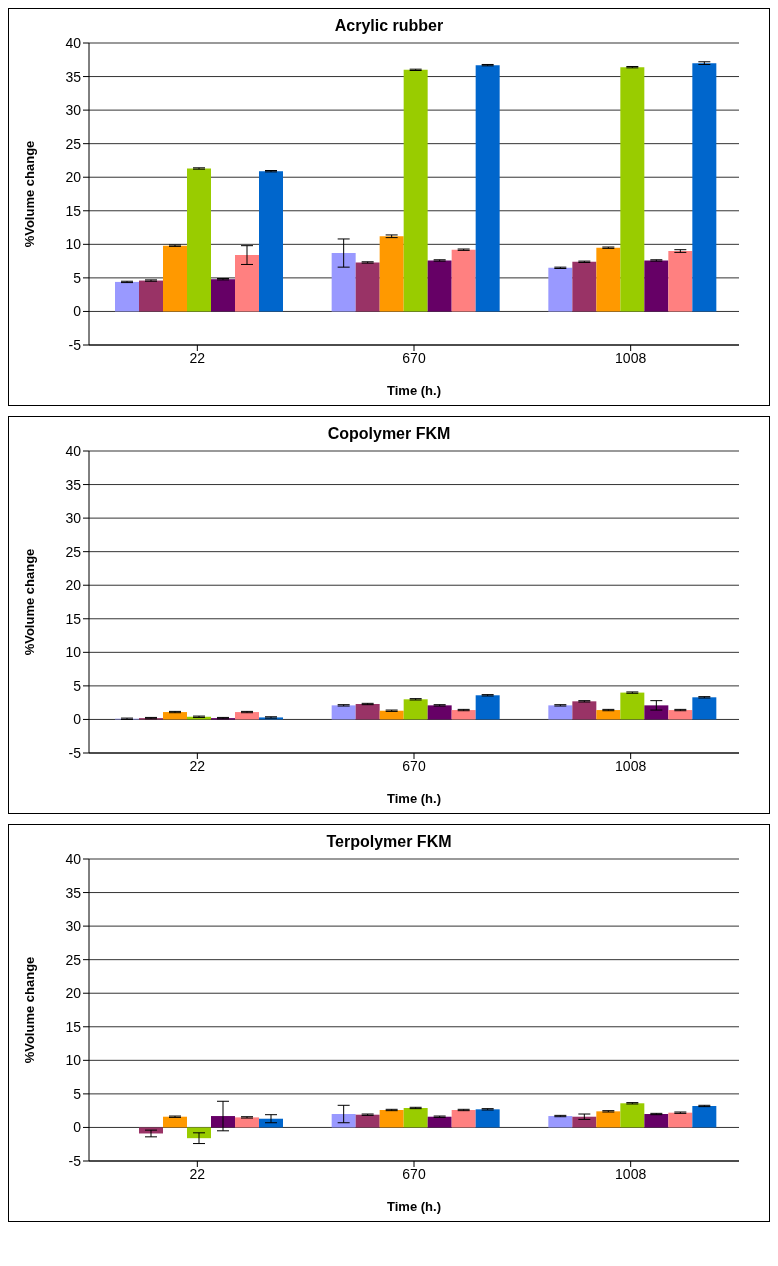 This screenshot has width=778, height=1266. I want to click on chart-title: Terpolymer FKM, so click(389, 841).